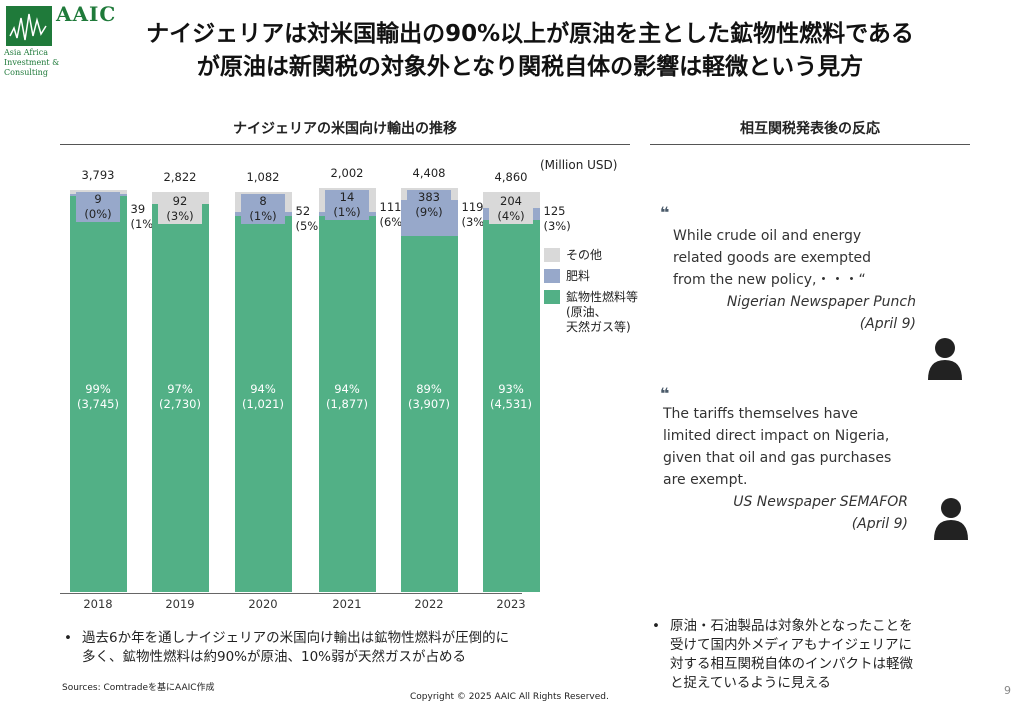 This screenshot has width=1024, height=709. I want to click on data-label-mineral-fuel: 89% (3,907), so click(429, 397).